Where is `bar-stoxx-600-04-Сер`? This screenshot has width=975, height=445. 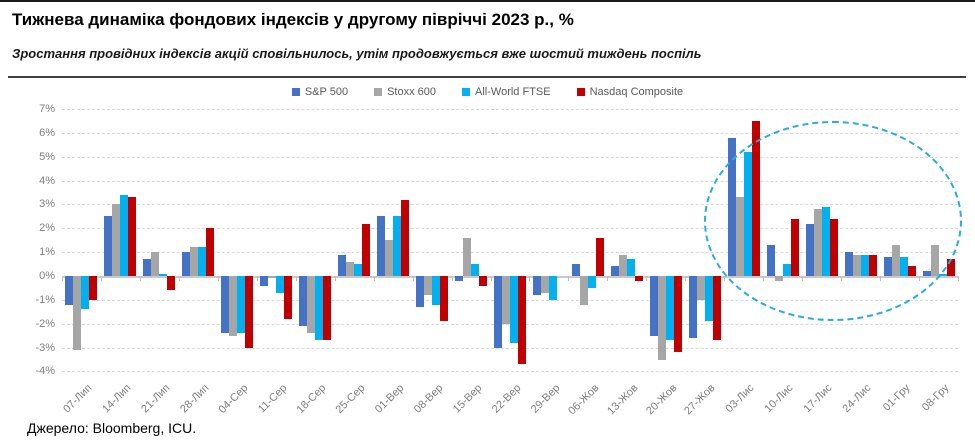
bar-stoxx-600-04-Сер is located at coordinates (233, 306).